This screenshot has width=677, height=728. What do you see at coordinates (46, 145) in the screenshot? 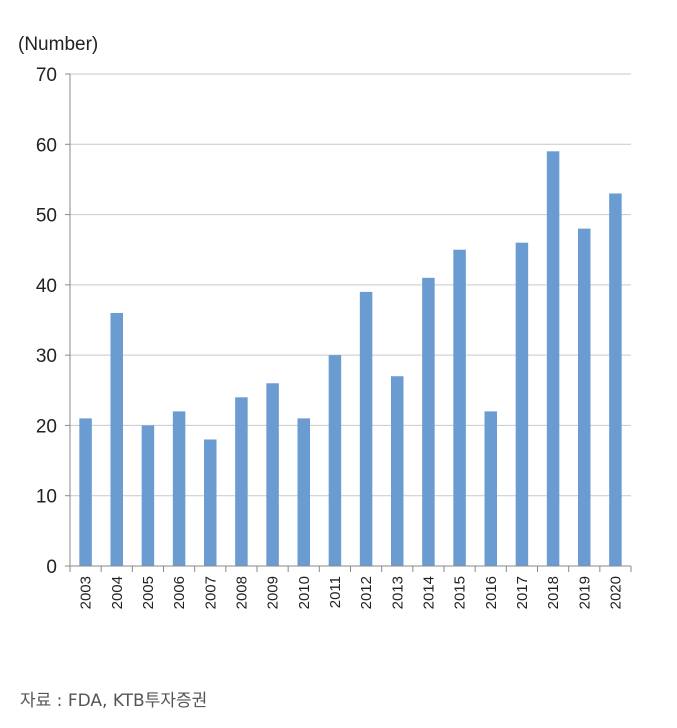
I see `y-tick-label-60: 60` at bounding box center [46, 145].